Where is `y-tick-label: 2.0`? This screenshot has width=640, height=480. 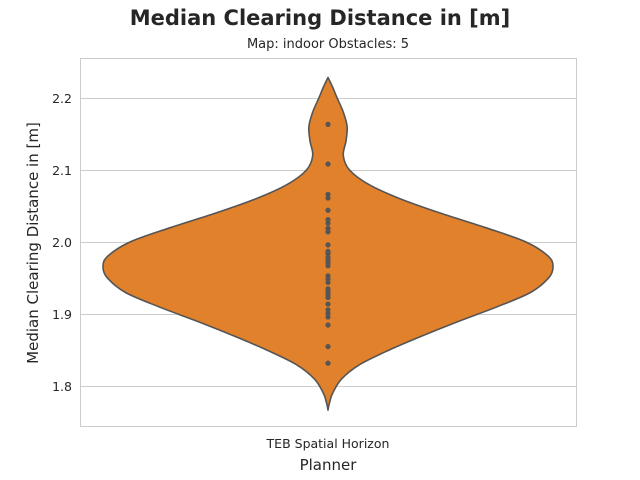
y-tick-label: 2.0 is located at coordinates (62, 242).